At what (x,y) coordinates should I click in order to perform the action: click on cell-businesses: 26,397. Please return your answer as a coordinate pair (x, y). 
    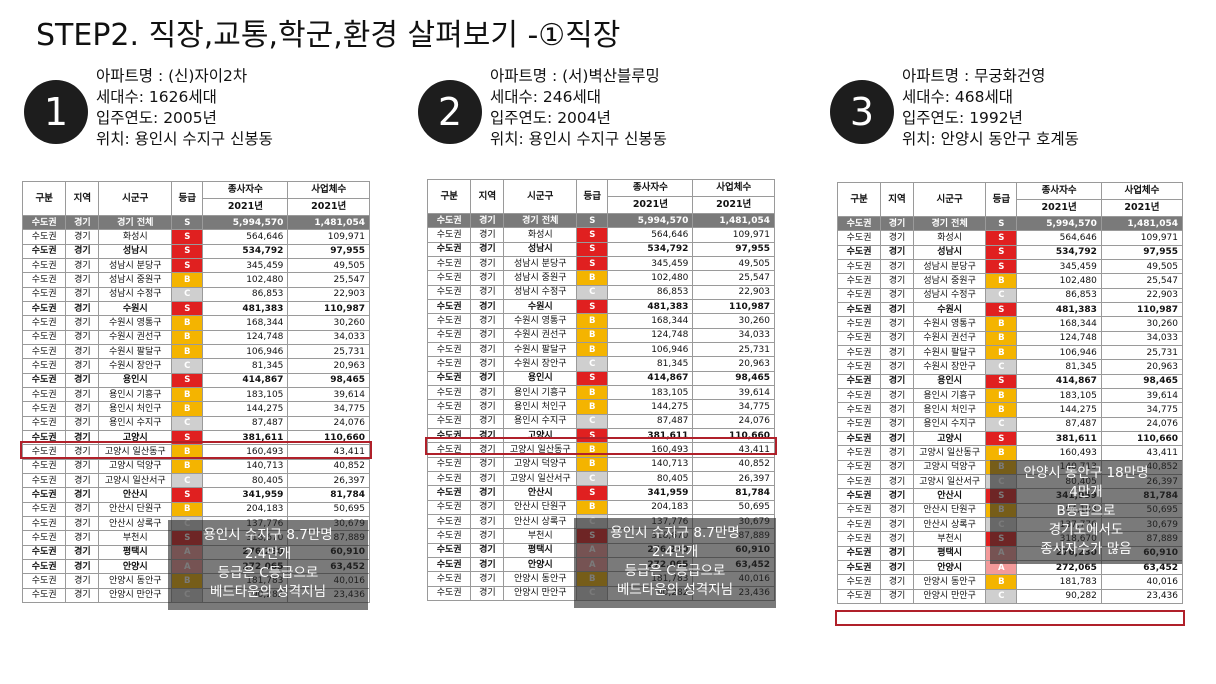
    Looking at the image, I should click on (328, 480).